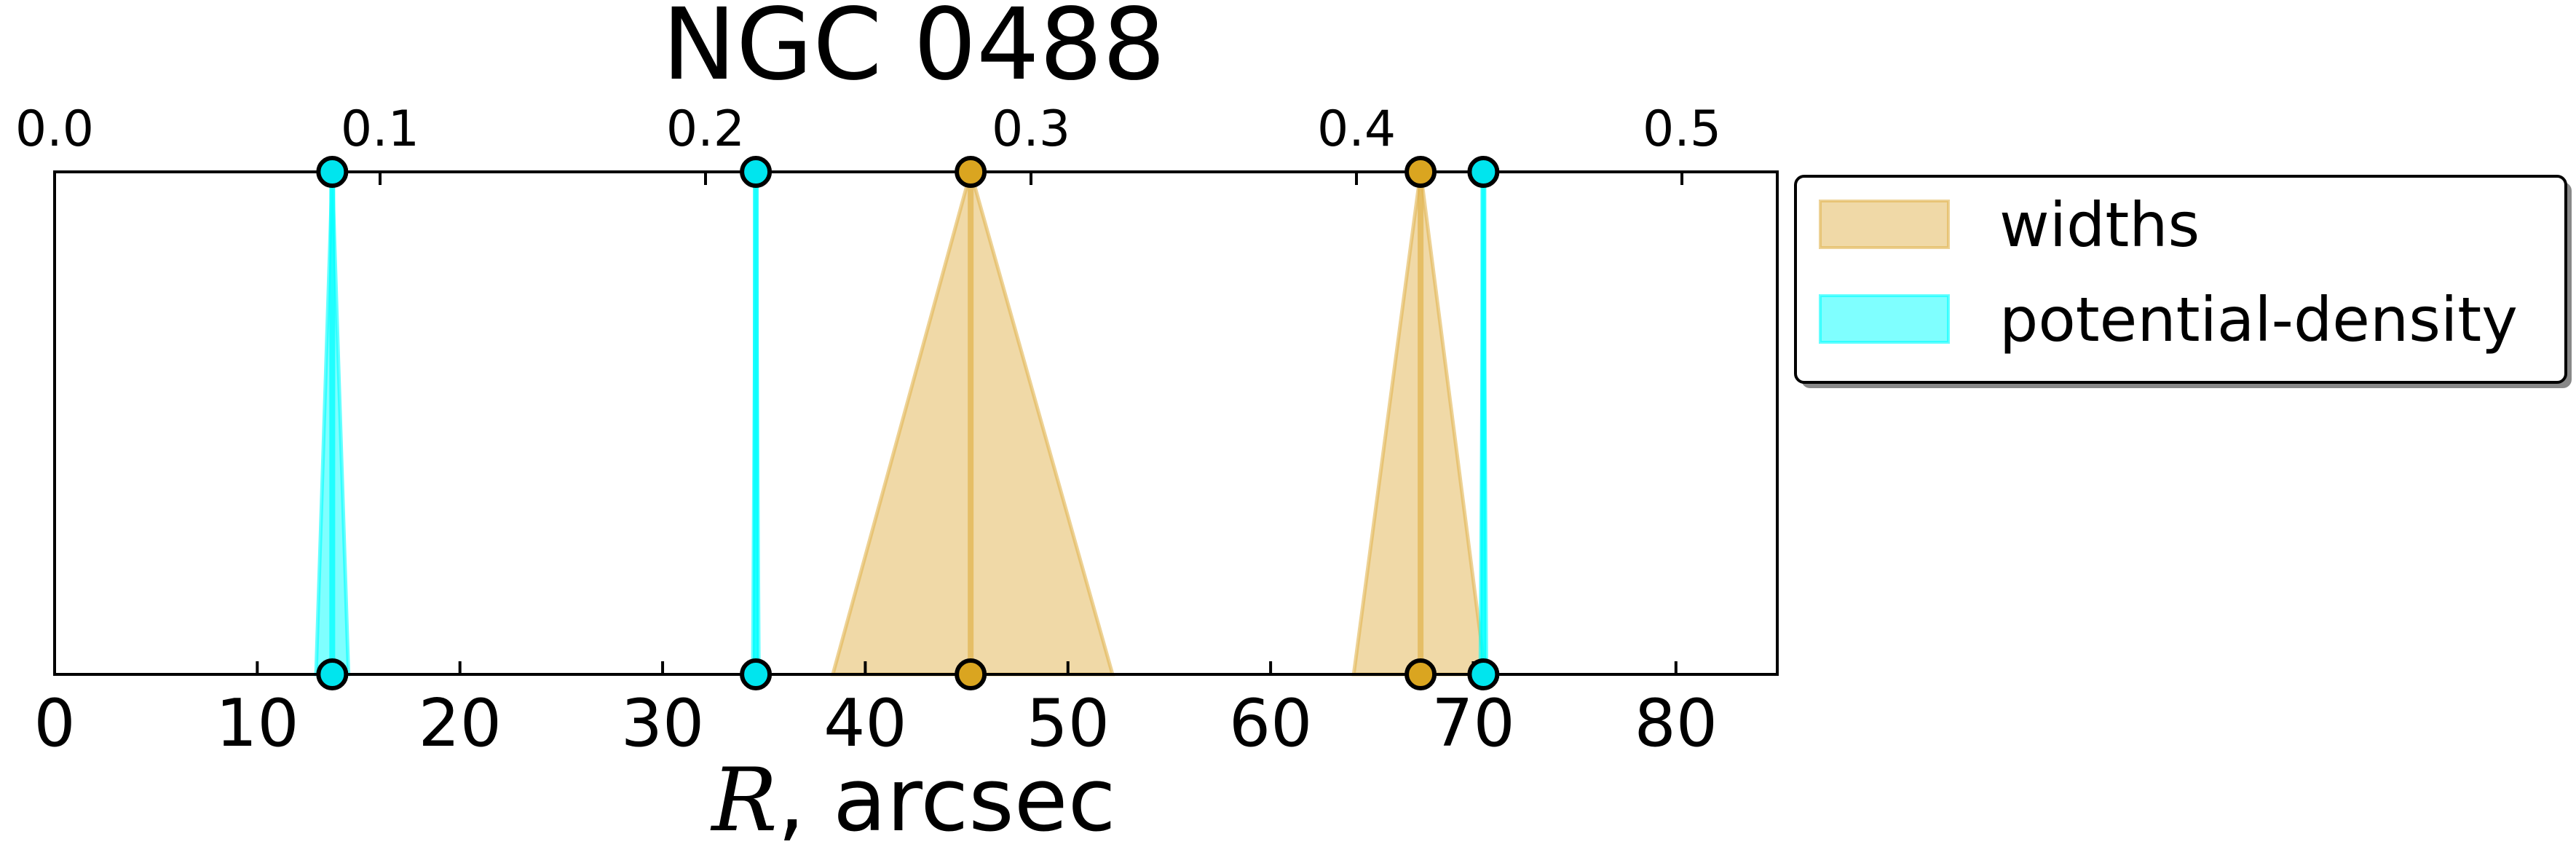 The height and width of the screenshot is (863, 2576). I want to click on top-tick-label: 0.5, so click(1682, 129).